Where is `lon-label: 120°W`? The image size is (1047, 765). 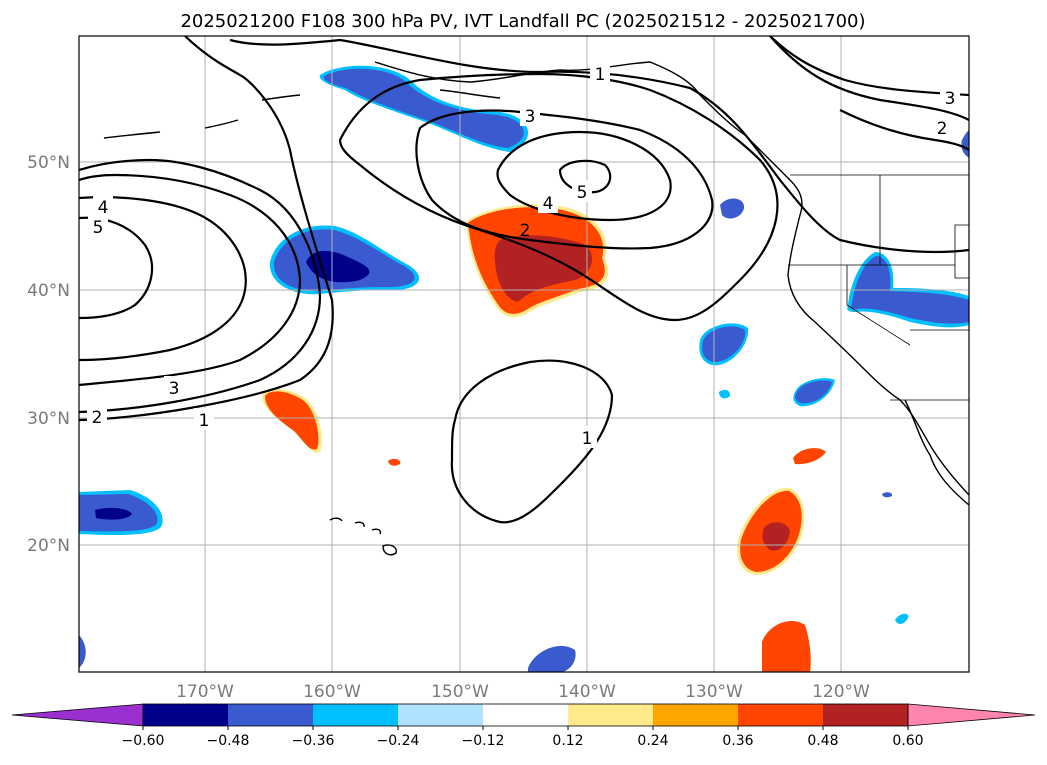 lon-label: 120°W is located at coordinates (841, 692).